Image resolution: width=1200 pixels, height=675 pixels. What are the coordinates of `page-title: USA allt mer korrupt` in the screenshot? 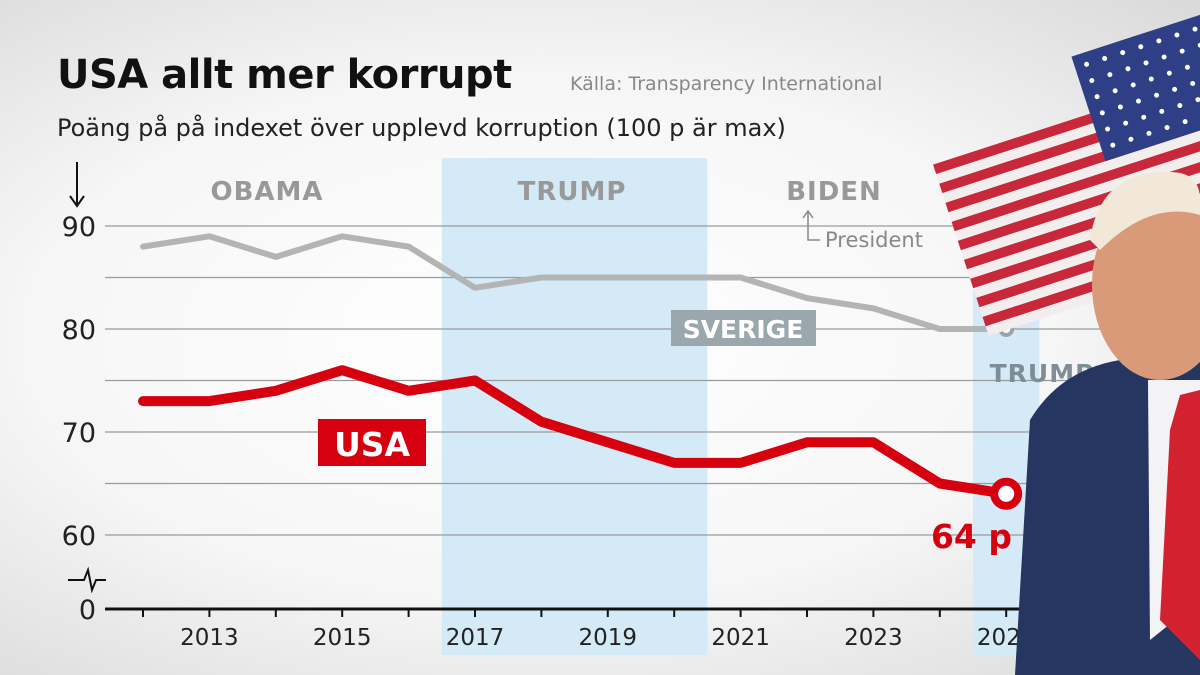 It's located at (284, 75).